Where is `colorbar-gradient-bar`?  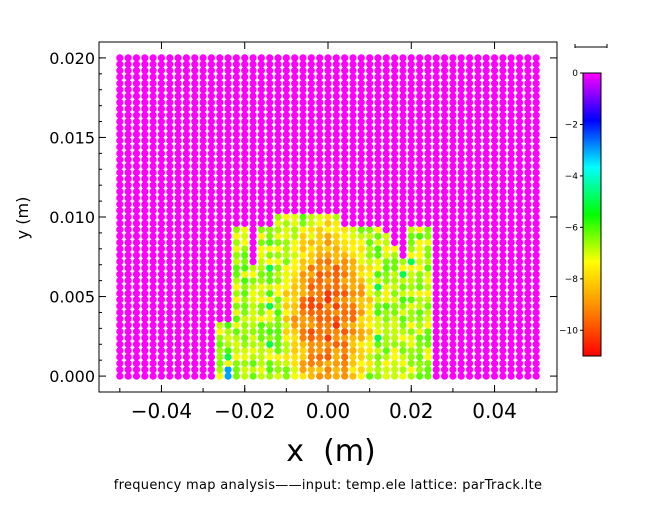
colorbar-gradient-bar is located at coordinates (592, 214).